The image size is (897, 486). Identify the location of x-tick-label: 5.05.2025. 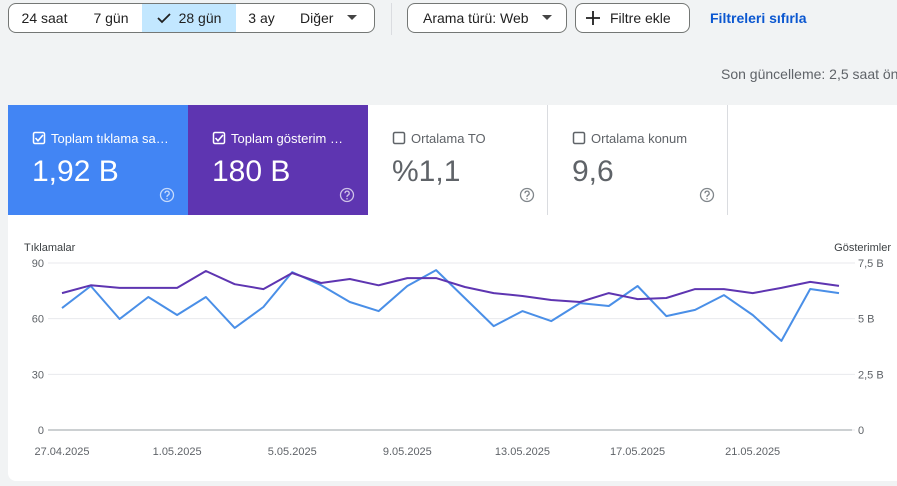
(292, 452).